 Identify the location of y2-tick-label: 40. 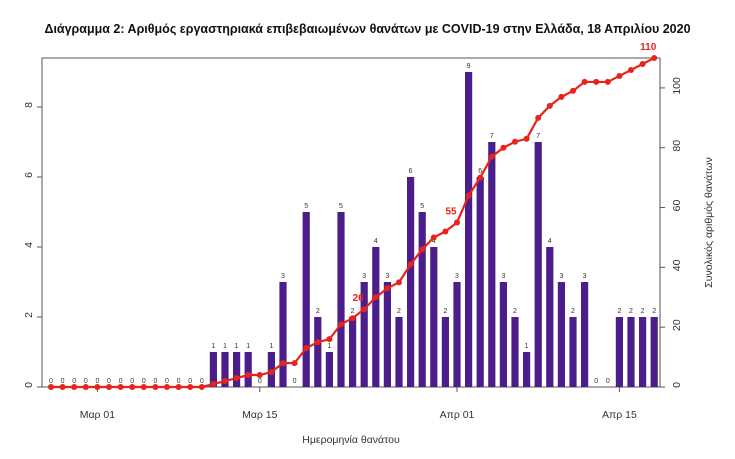
(677, 265).